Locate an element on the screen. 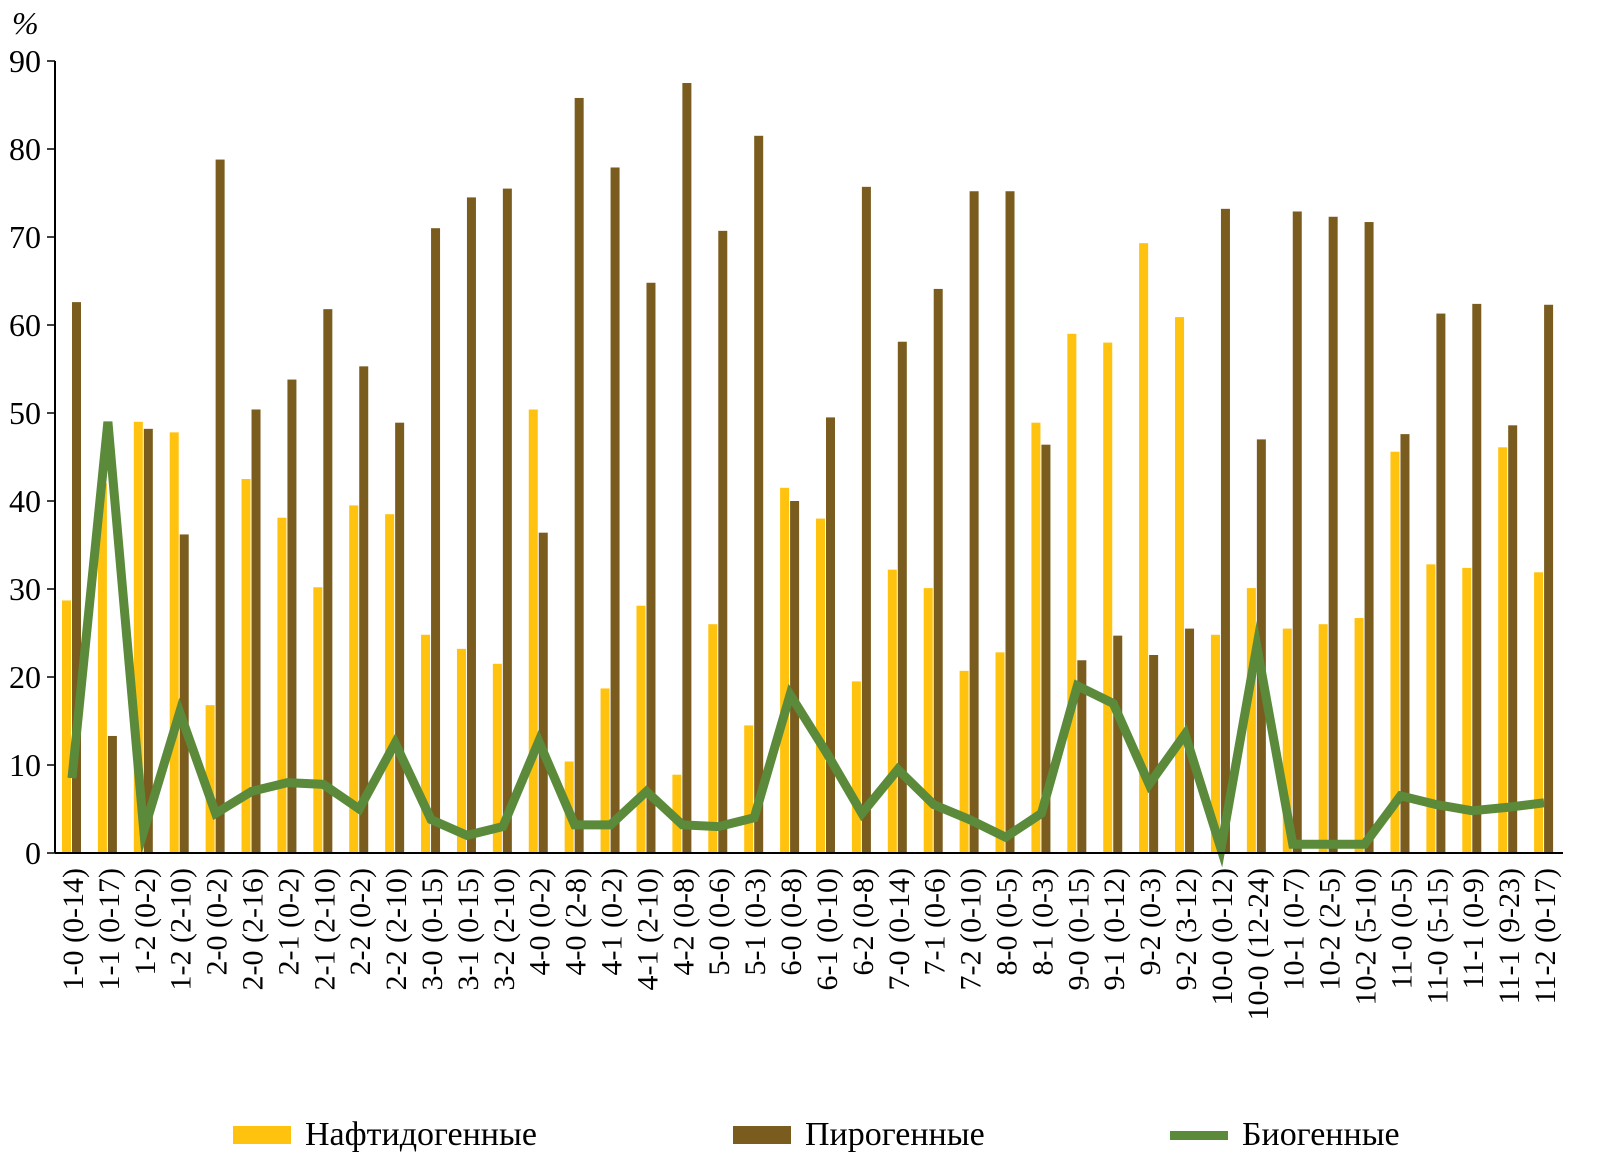 Image resolution: width=1599 pixels, height=1158 pixels. x-tick-label: 6-0 (0-8) is located at coordinates (791, 921).